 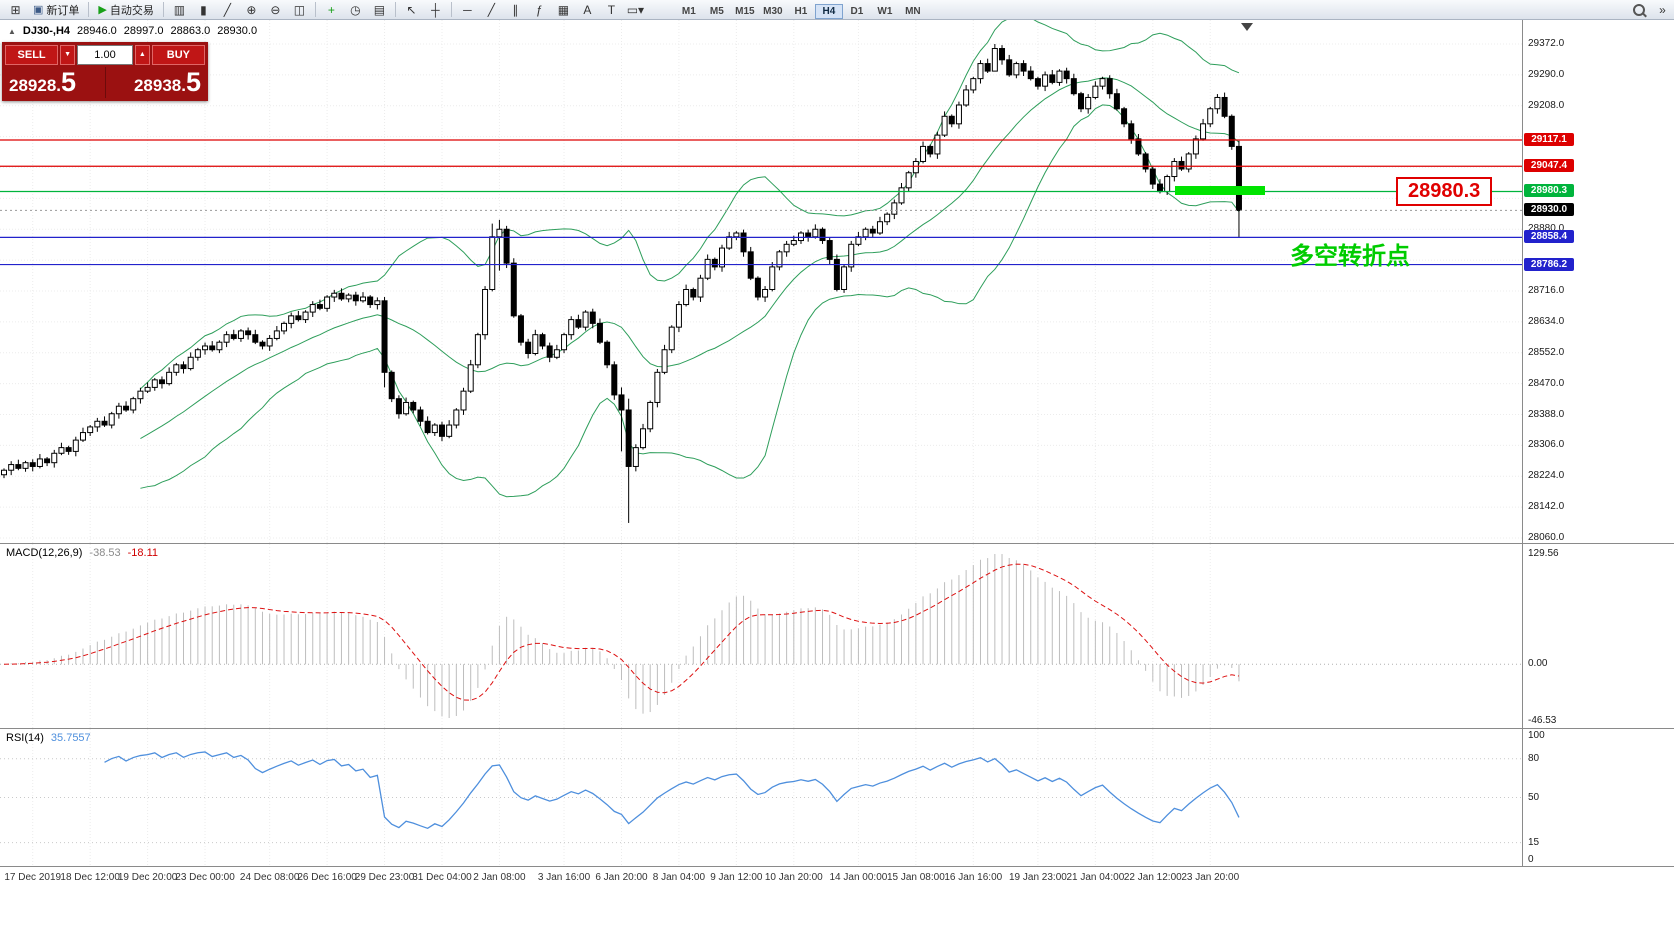 What do you see at coordinates (12, 31) in the screenshot?
I see `one-click-collapse-icon: ▲` at bounding box center [12, 31].